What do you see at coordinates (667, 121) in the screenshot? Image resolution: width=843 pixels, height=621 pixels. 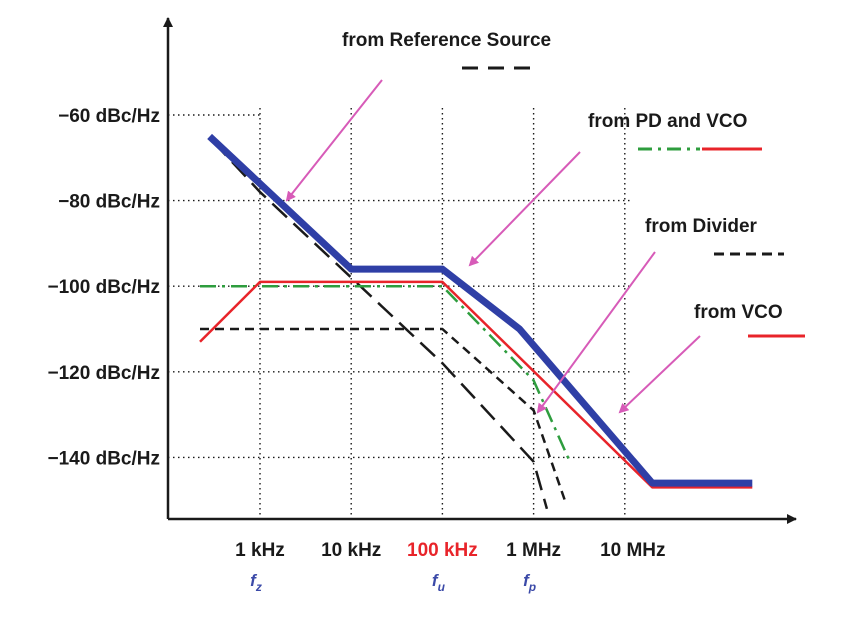 I see `legend-label-pd-vco: from PD and VCO` at bounding box center [667, 121].